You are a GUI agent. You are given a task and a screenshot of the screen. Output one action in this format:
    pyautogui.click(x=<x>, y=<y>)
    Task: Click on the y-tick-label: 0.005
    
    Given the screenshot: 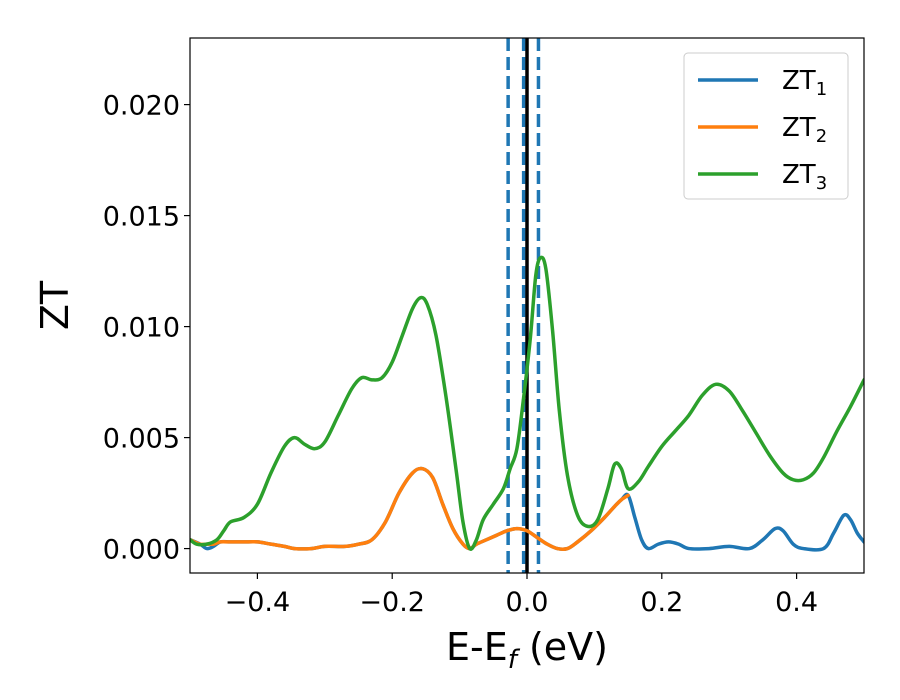 What is the action you would take?
    pyautogui.click(x=141, y=439)
    